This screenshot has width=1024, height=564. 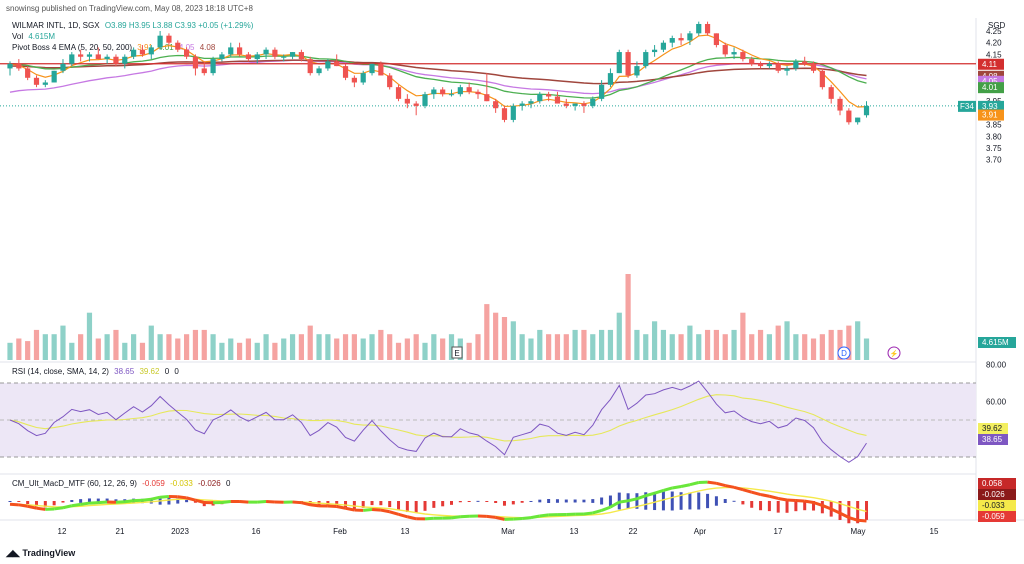 What do you see at coordinates (997, 516) in the screenshot?
I see `macd-tag` at bounding box center [997, 516].